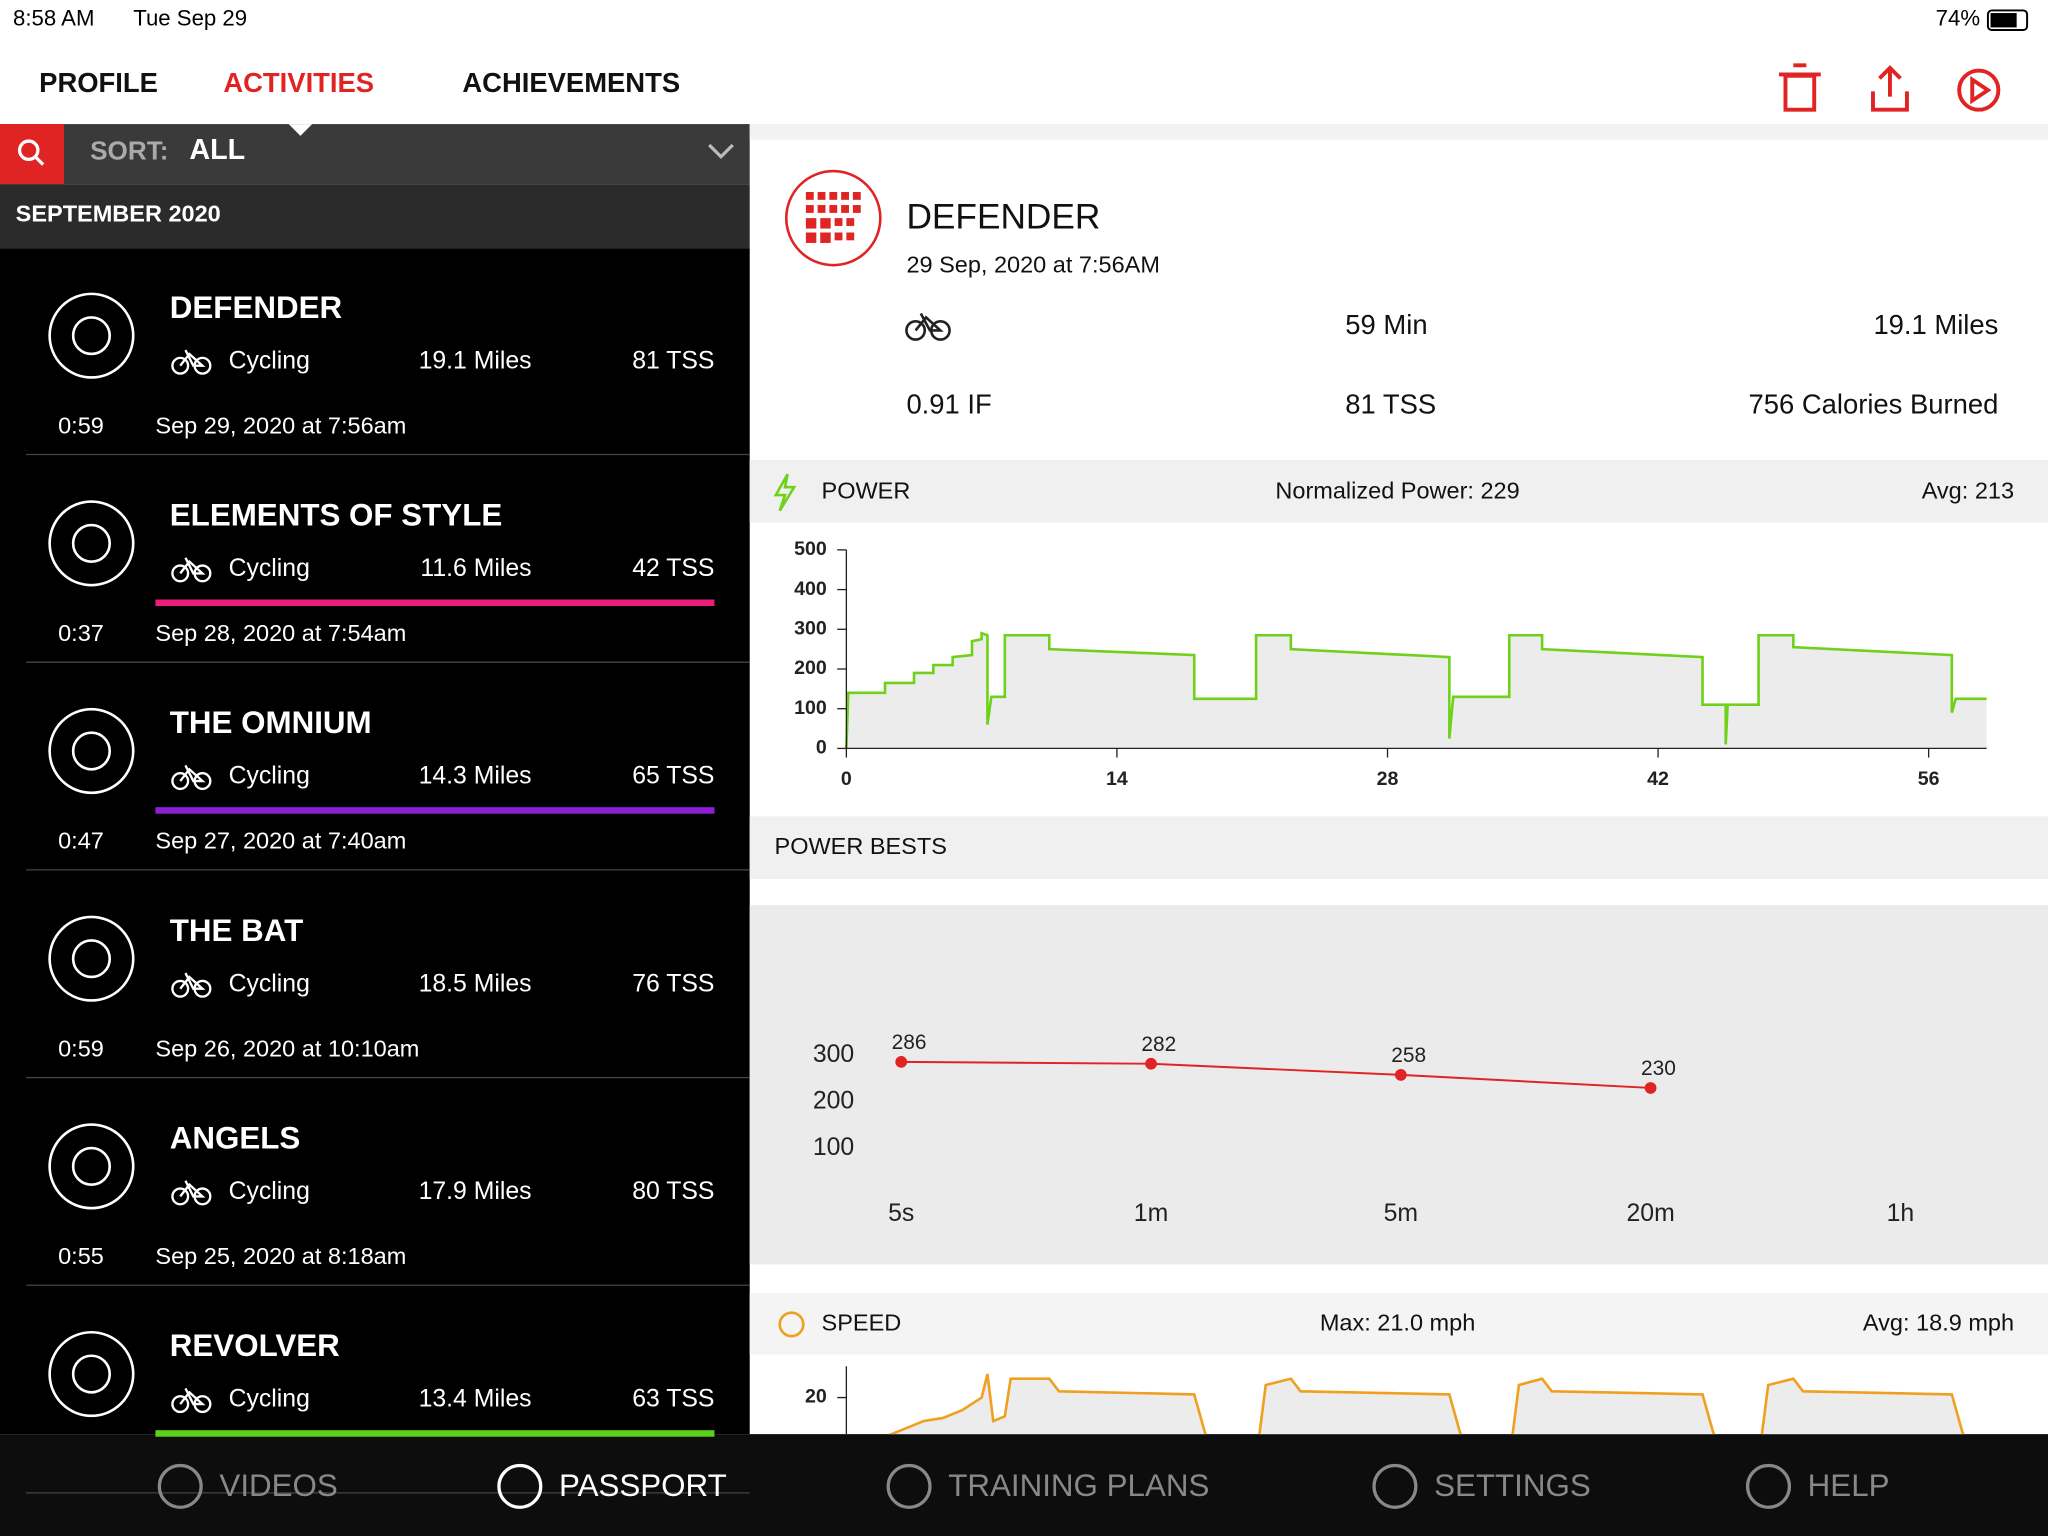 This screenshot has height=1536, width=2048. Describe the element at coordinates (278, 1485) in the screenshot. I see `nav-tab: VIDEOS` at that location.